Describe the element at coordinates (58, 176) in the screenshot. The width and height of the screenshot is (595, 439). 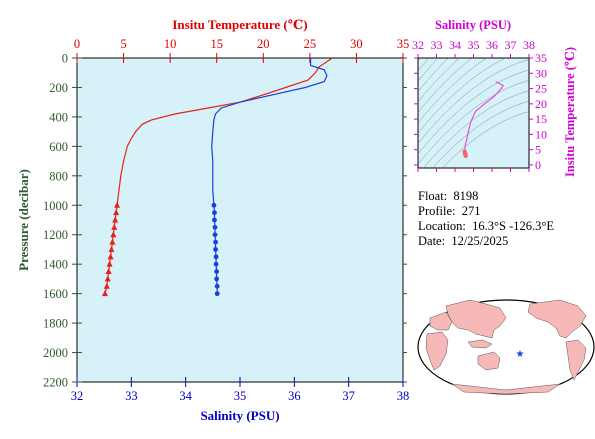
I see `pressure-tick-label: 800` at that location.